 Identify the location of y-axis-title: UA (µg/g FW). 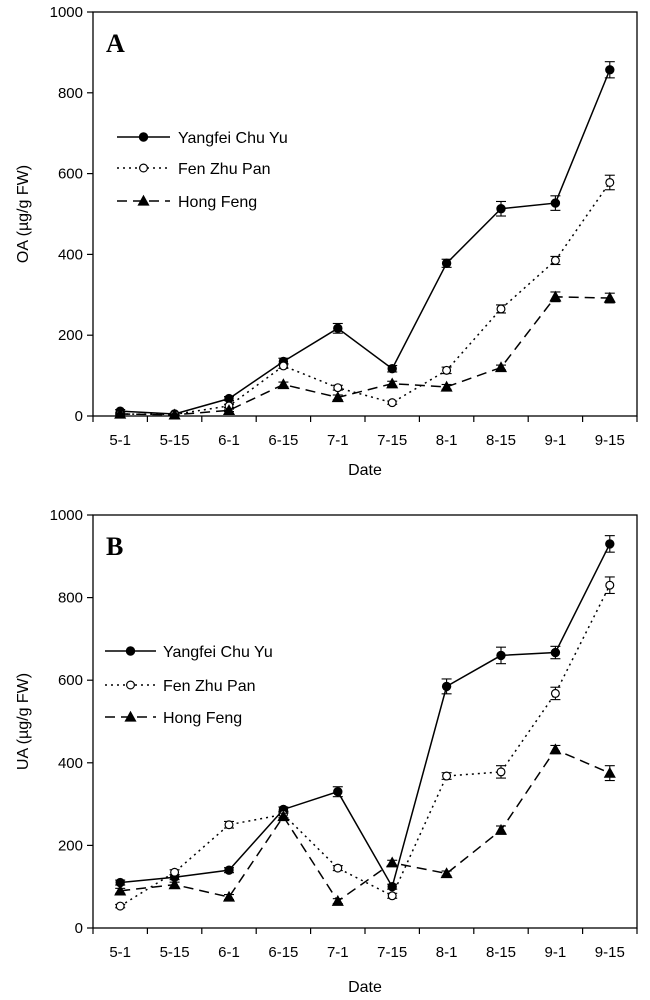
(23, 721).